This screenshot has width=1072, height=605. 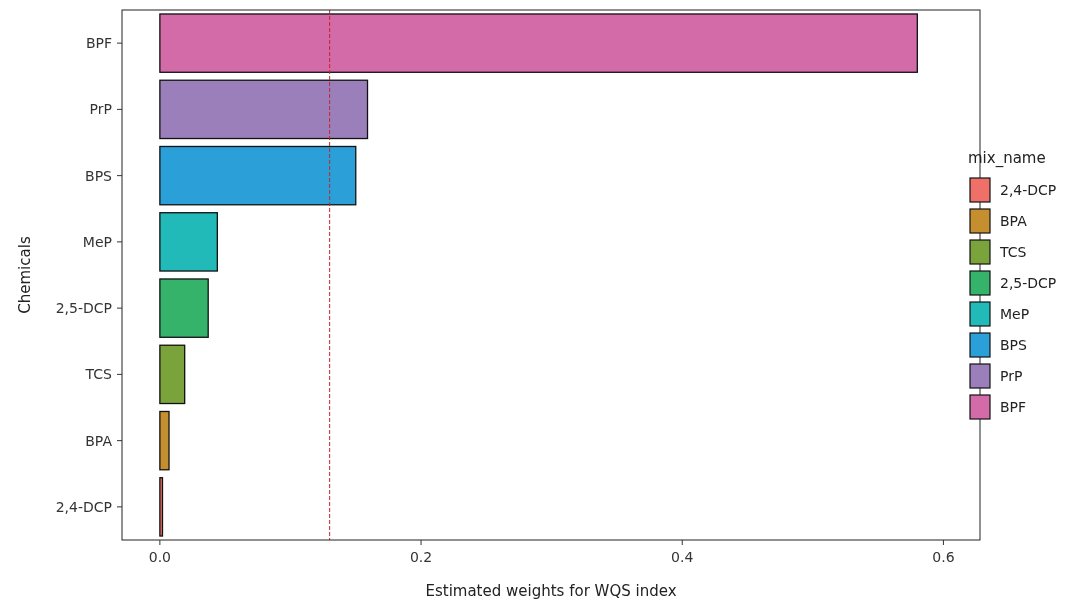 I want to click on y-tick-label: BPA, so click(x=99, y=440).